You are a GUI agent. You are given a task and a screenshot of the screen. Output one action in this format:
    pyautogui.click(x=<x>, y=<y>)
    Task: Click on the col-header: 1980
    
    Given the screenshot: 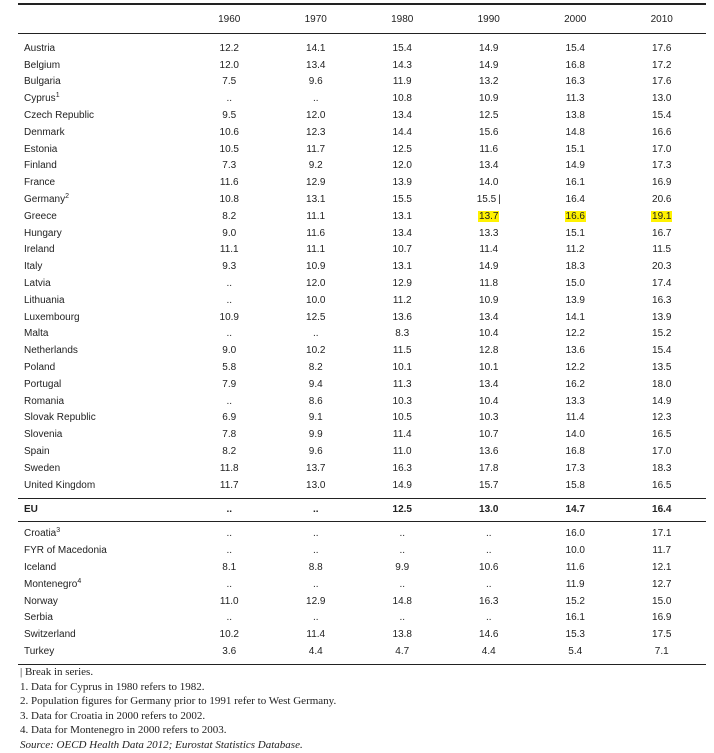 What is the action you would take?
    pyautogui.click(x=402, y=19)
    